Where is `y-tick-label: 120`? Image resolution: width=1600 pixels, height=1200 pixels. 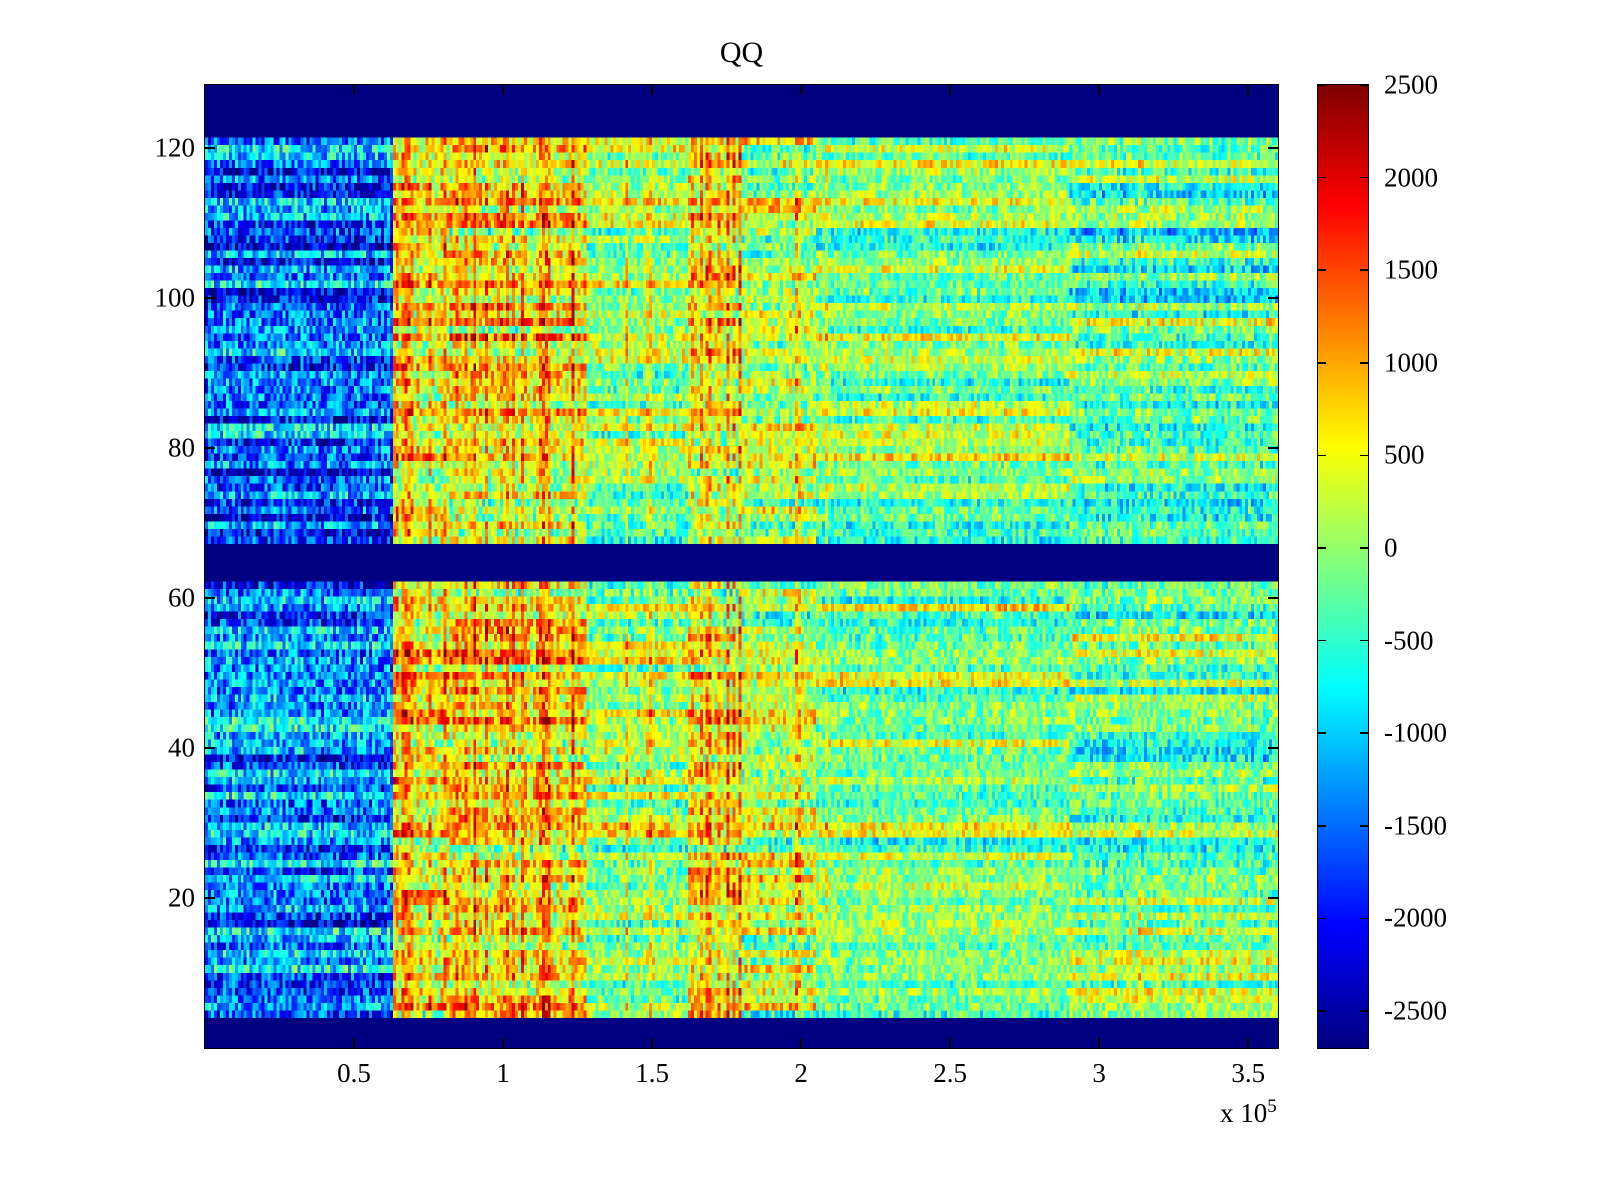
y-tick-label: 120 is located at coordinates (175, 147).